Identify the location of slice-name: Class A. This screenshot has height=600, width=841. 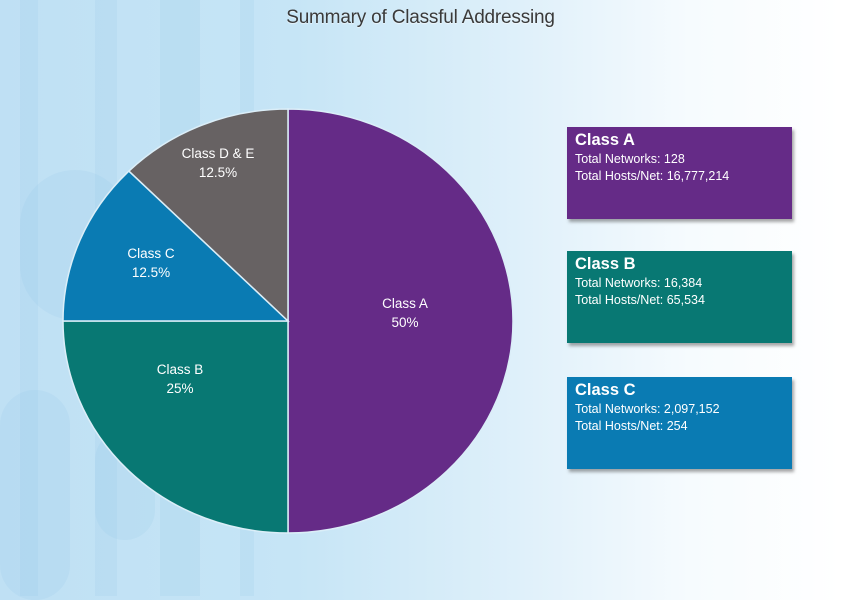
(405, 303).